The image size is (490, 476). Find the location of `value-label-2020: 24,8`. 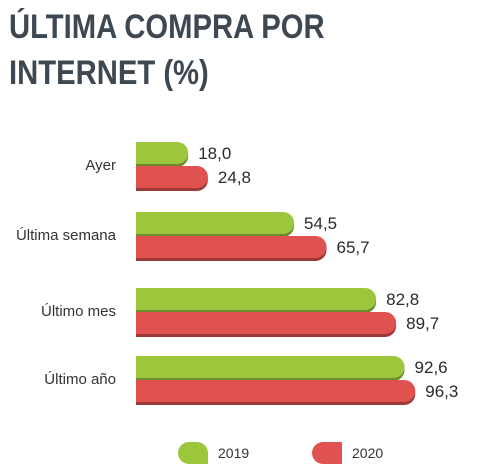

value-label-2020: 24,8 is located at coordinates (234, 177).